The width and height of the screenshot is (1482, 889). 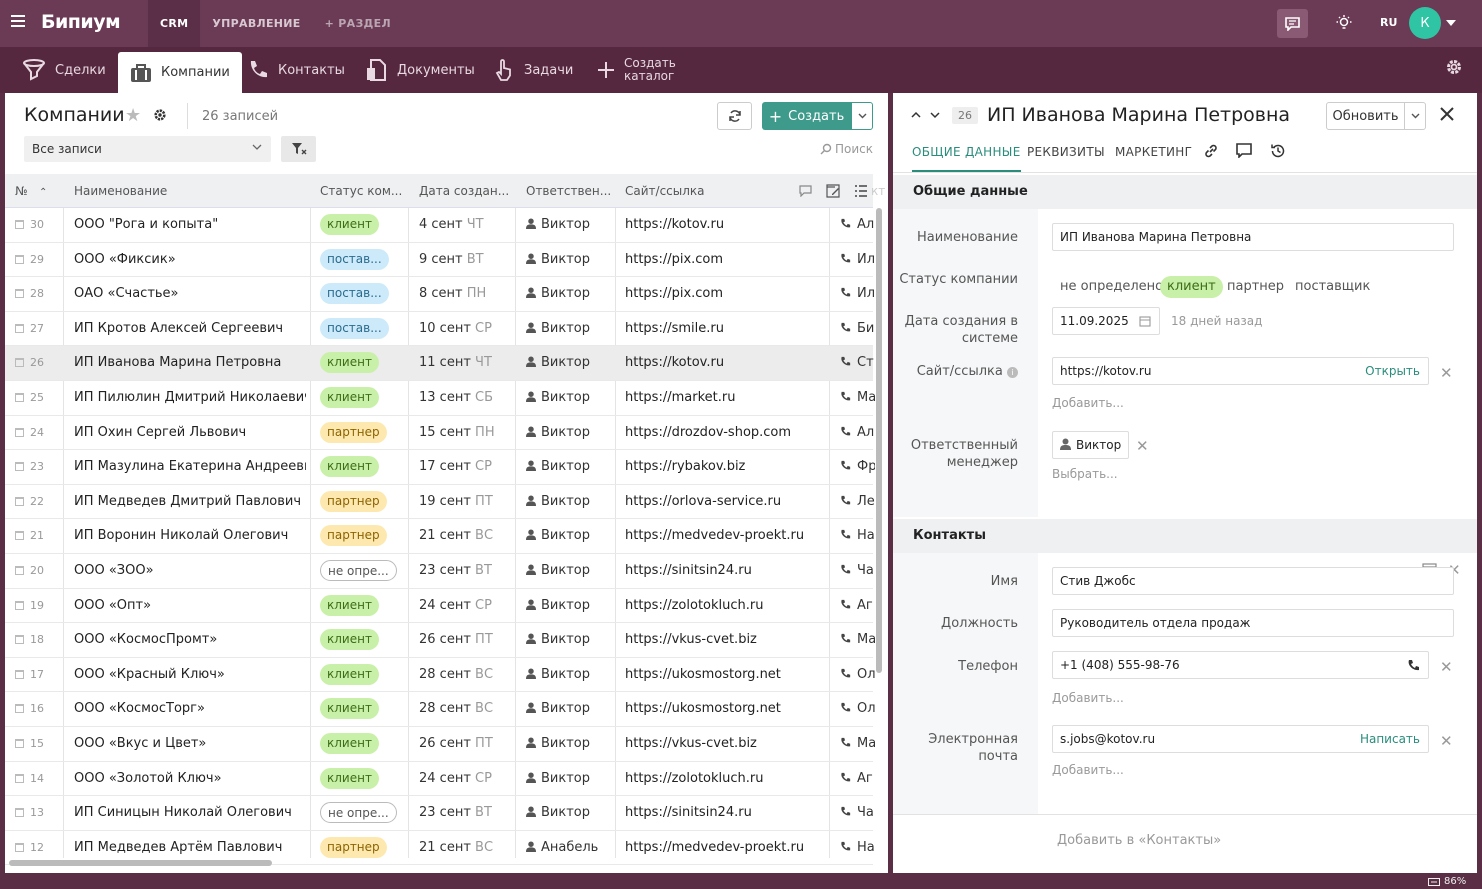 What do you see at coordinates (1154, 152) in the screenshot?
I see `tab-marketing: МАРКЕТИНГ` at bounding box center [1154, 152].